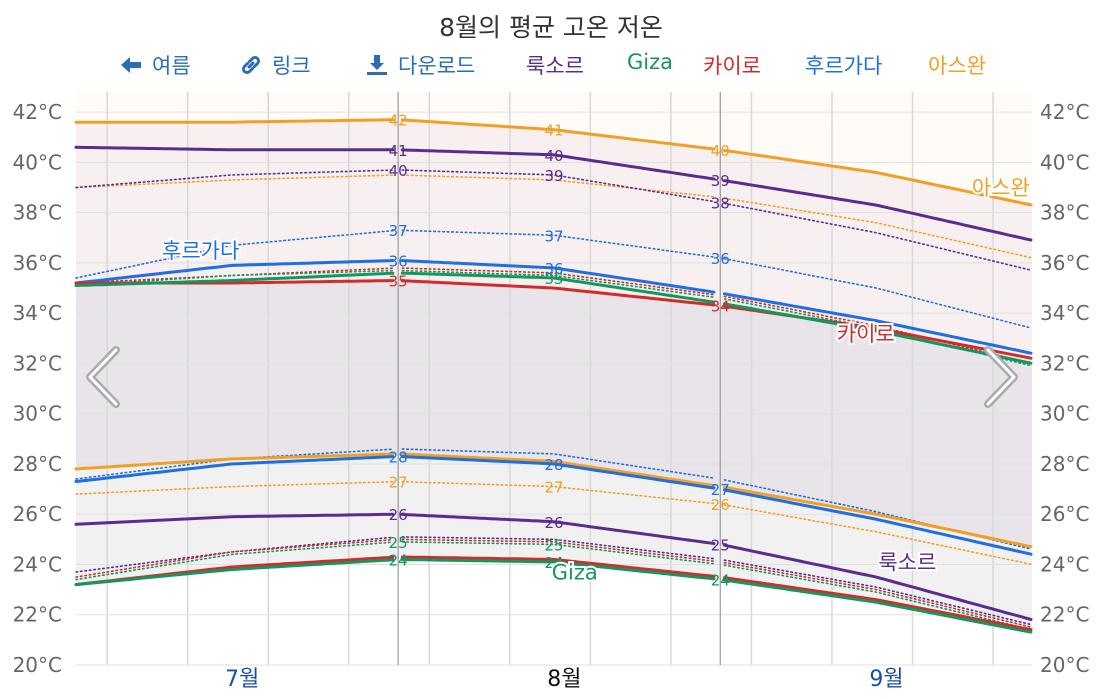 This screenshot has width=1102, height=699. Describe the element at coordinates (844, 66) in the screenshot. I see `legend-hurghada: 후르가다` at that location.